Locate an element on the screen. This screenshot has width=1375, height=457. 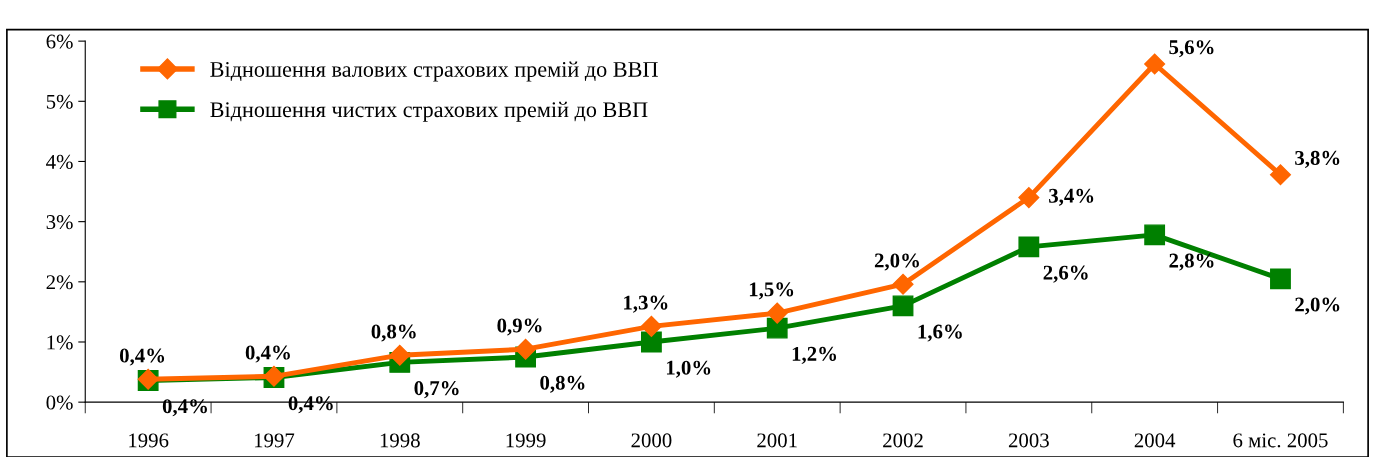
data-label: 0,7% is located at coordinates (436, 390).